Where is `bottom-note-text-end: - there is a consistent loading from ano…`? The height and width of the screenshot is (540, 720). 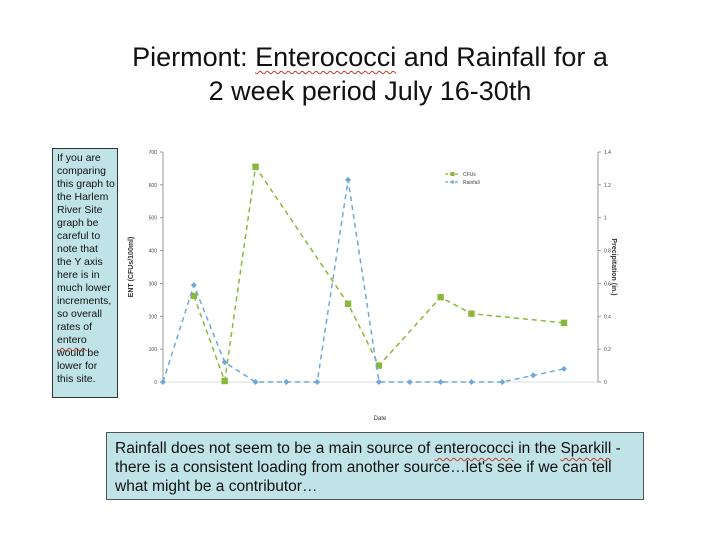
bottom-note-text-end: - there is a consistent loading from ano… is located at coordinates (368, 467).